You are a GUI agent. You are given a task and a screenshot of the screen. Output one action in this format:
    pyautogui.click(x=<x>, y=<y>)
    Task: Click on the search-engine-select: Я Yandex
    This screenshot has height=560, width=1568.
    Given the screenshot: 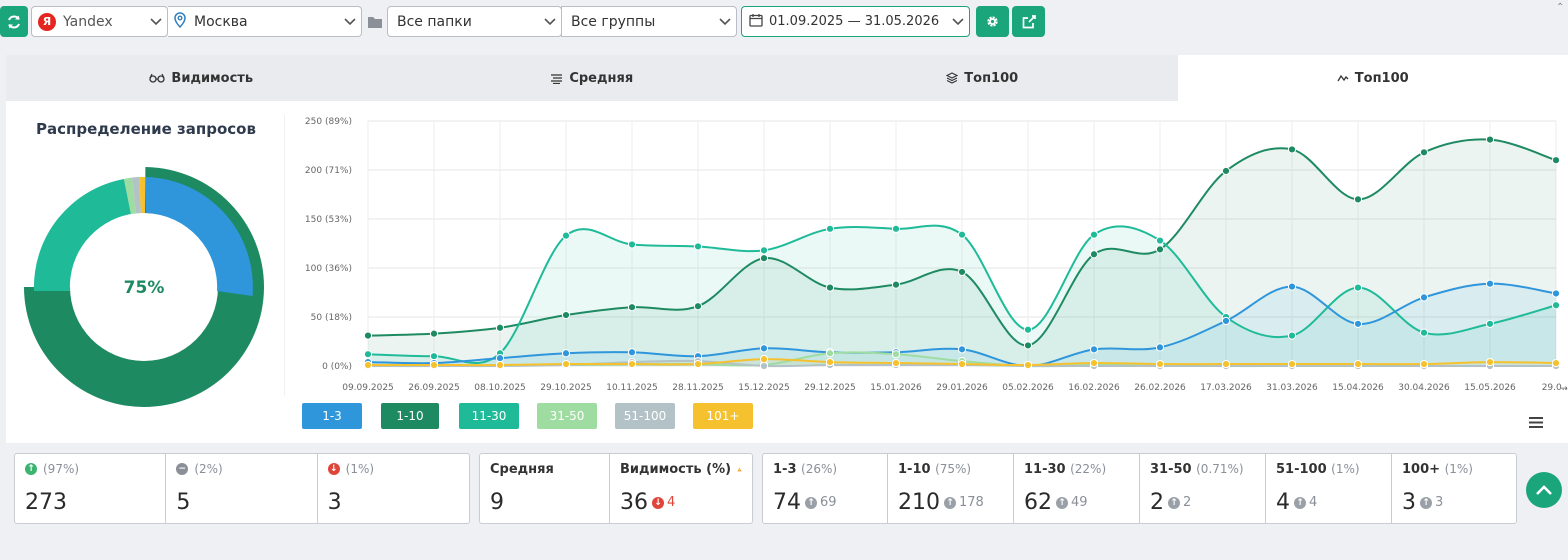 What is the action you would take?
    pyautogui.click(x=99, y=21)
    